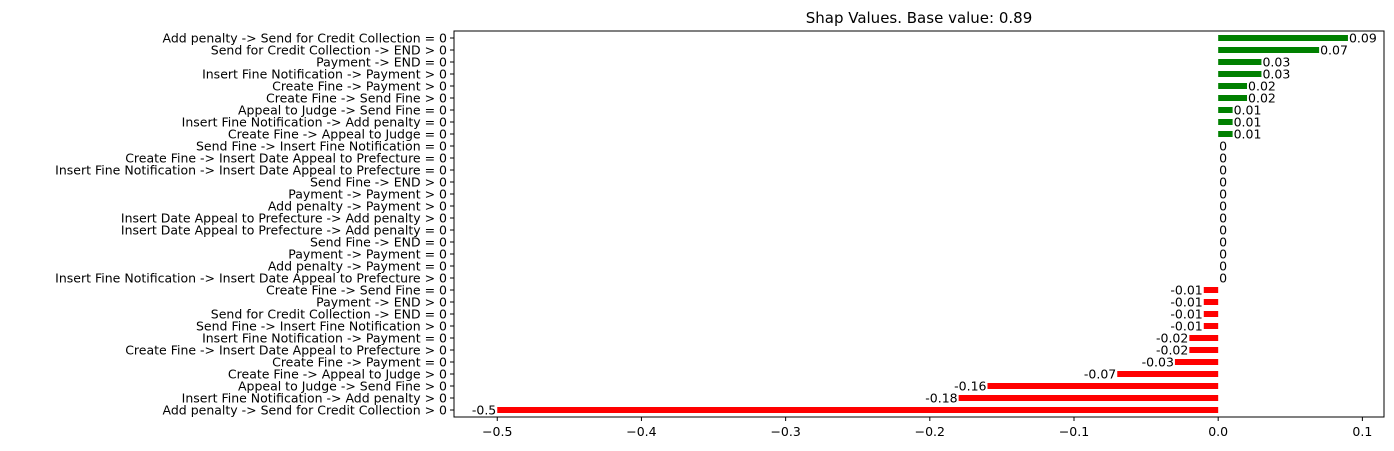 The width and height of the screenshot is (1394, 451). I want to click on y-tick-label: Create Fine -> Send Fine = 0, so click(356, 290).